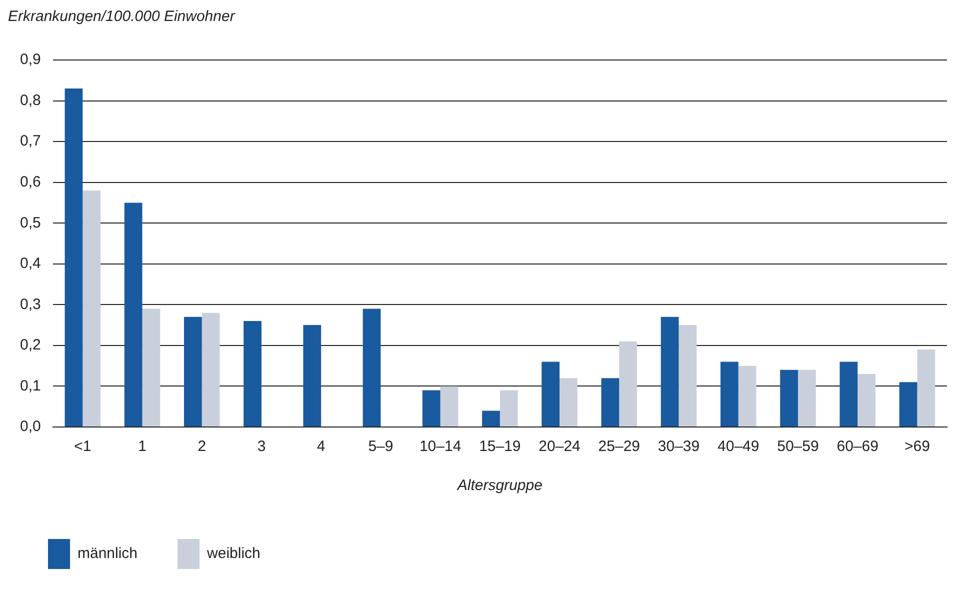 Image resolution: width=965 pixels, height=593 pixels. I want to click on y-tick-label: 0,7, so click(30, 141).